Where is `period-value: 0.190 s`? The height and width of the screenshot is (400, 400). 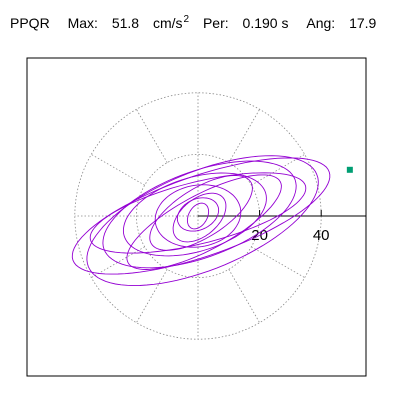
period-value: 0.190 s is located at coordinates (265, 23).